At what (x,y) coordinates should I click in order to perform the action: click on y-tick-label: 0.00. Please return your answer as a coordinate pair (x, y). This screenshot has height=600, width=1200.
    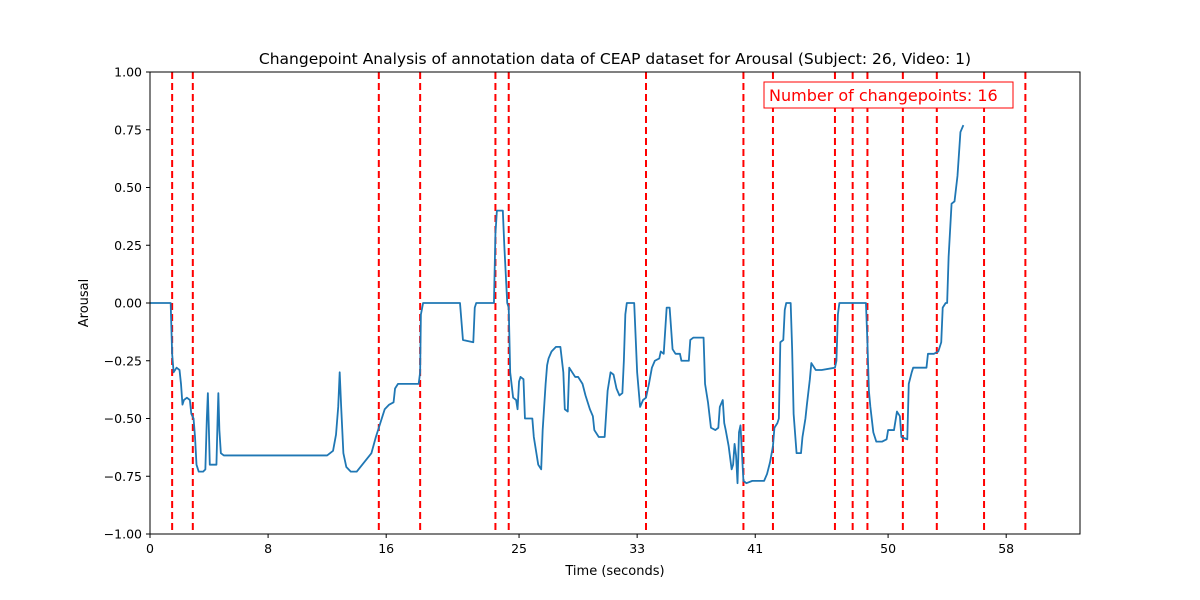
    Looking at the image, I should click on (128, 303).